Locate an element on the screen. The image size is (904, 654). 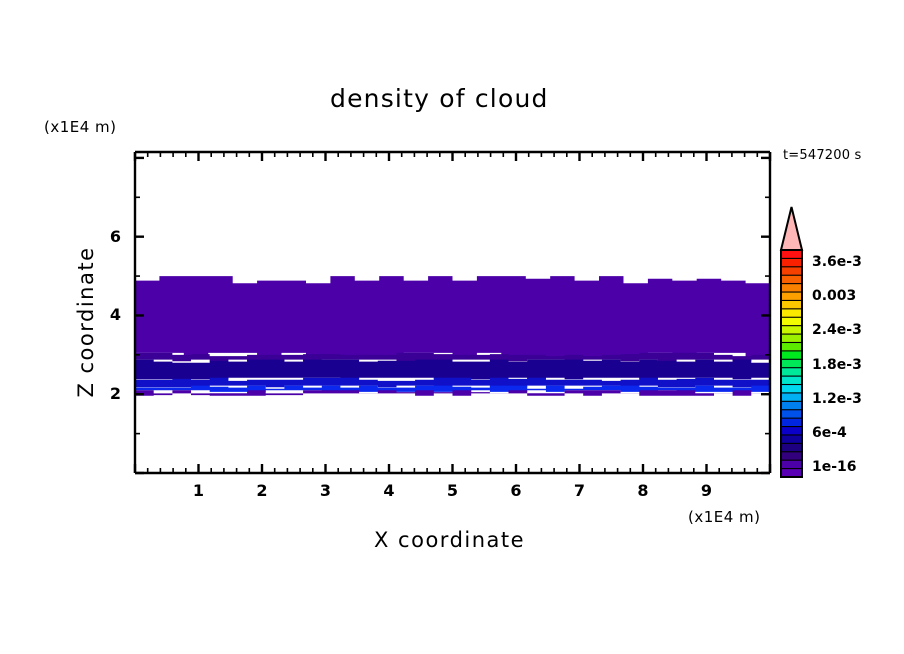
y-tick-label: 4 is located at coordinates (115, 315).